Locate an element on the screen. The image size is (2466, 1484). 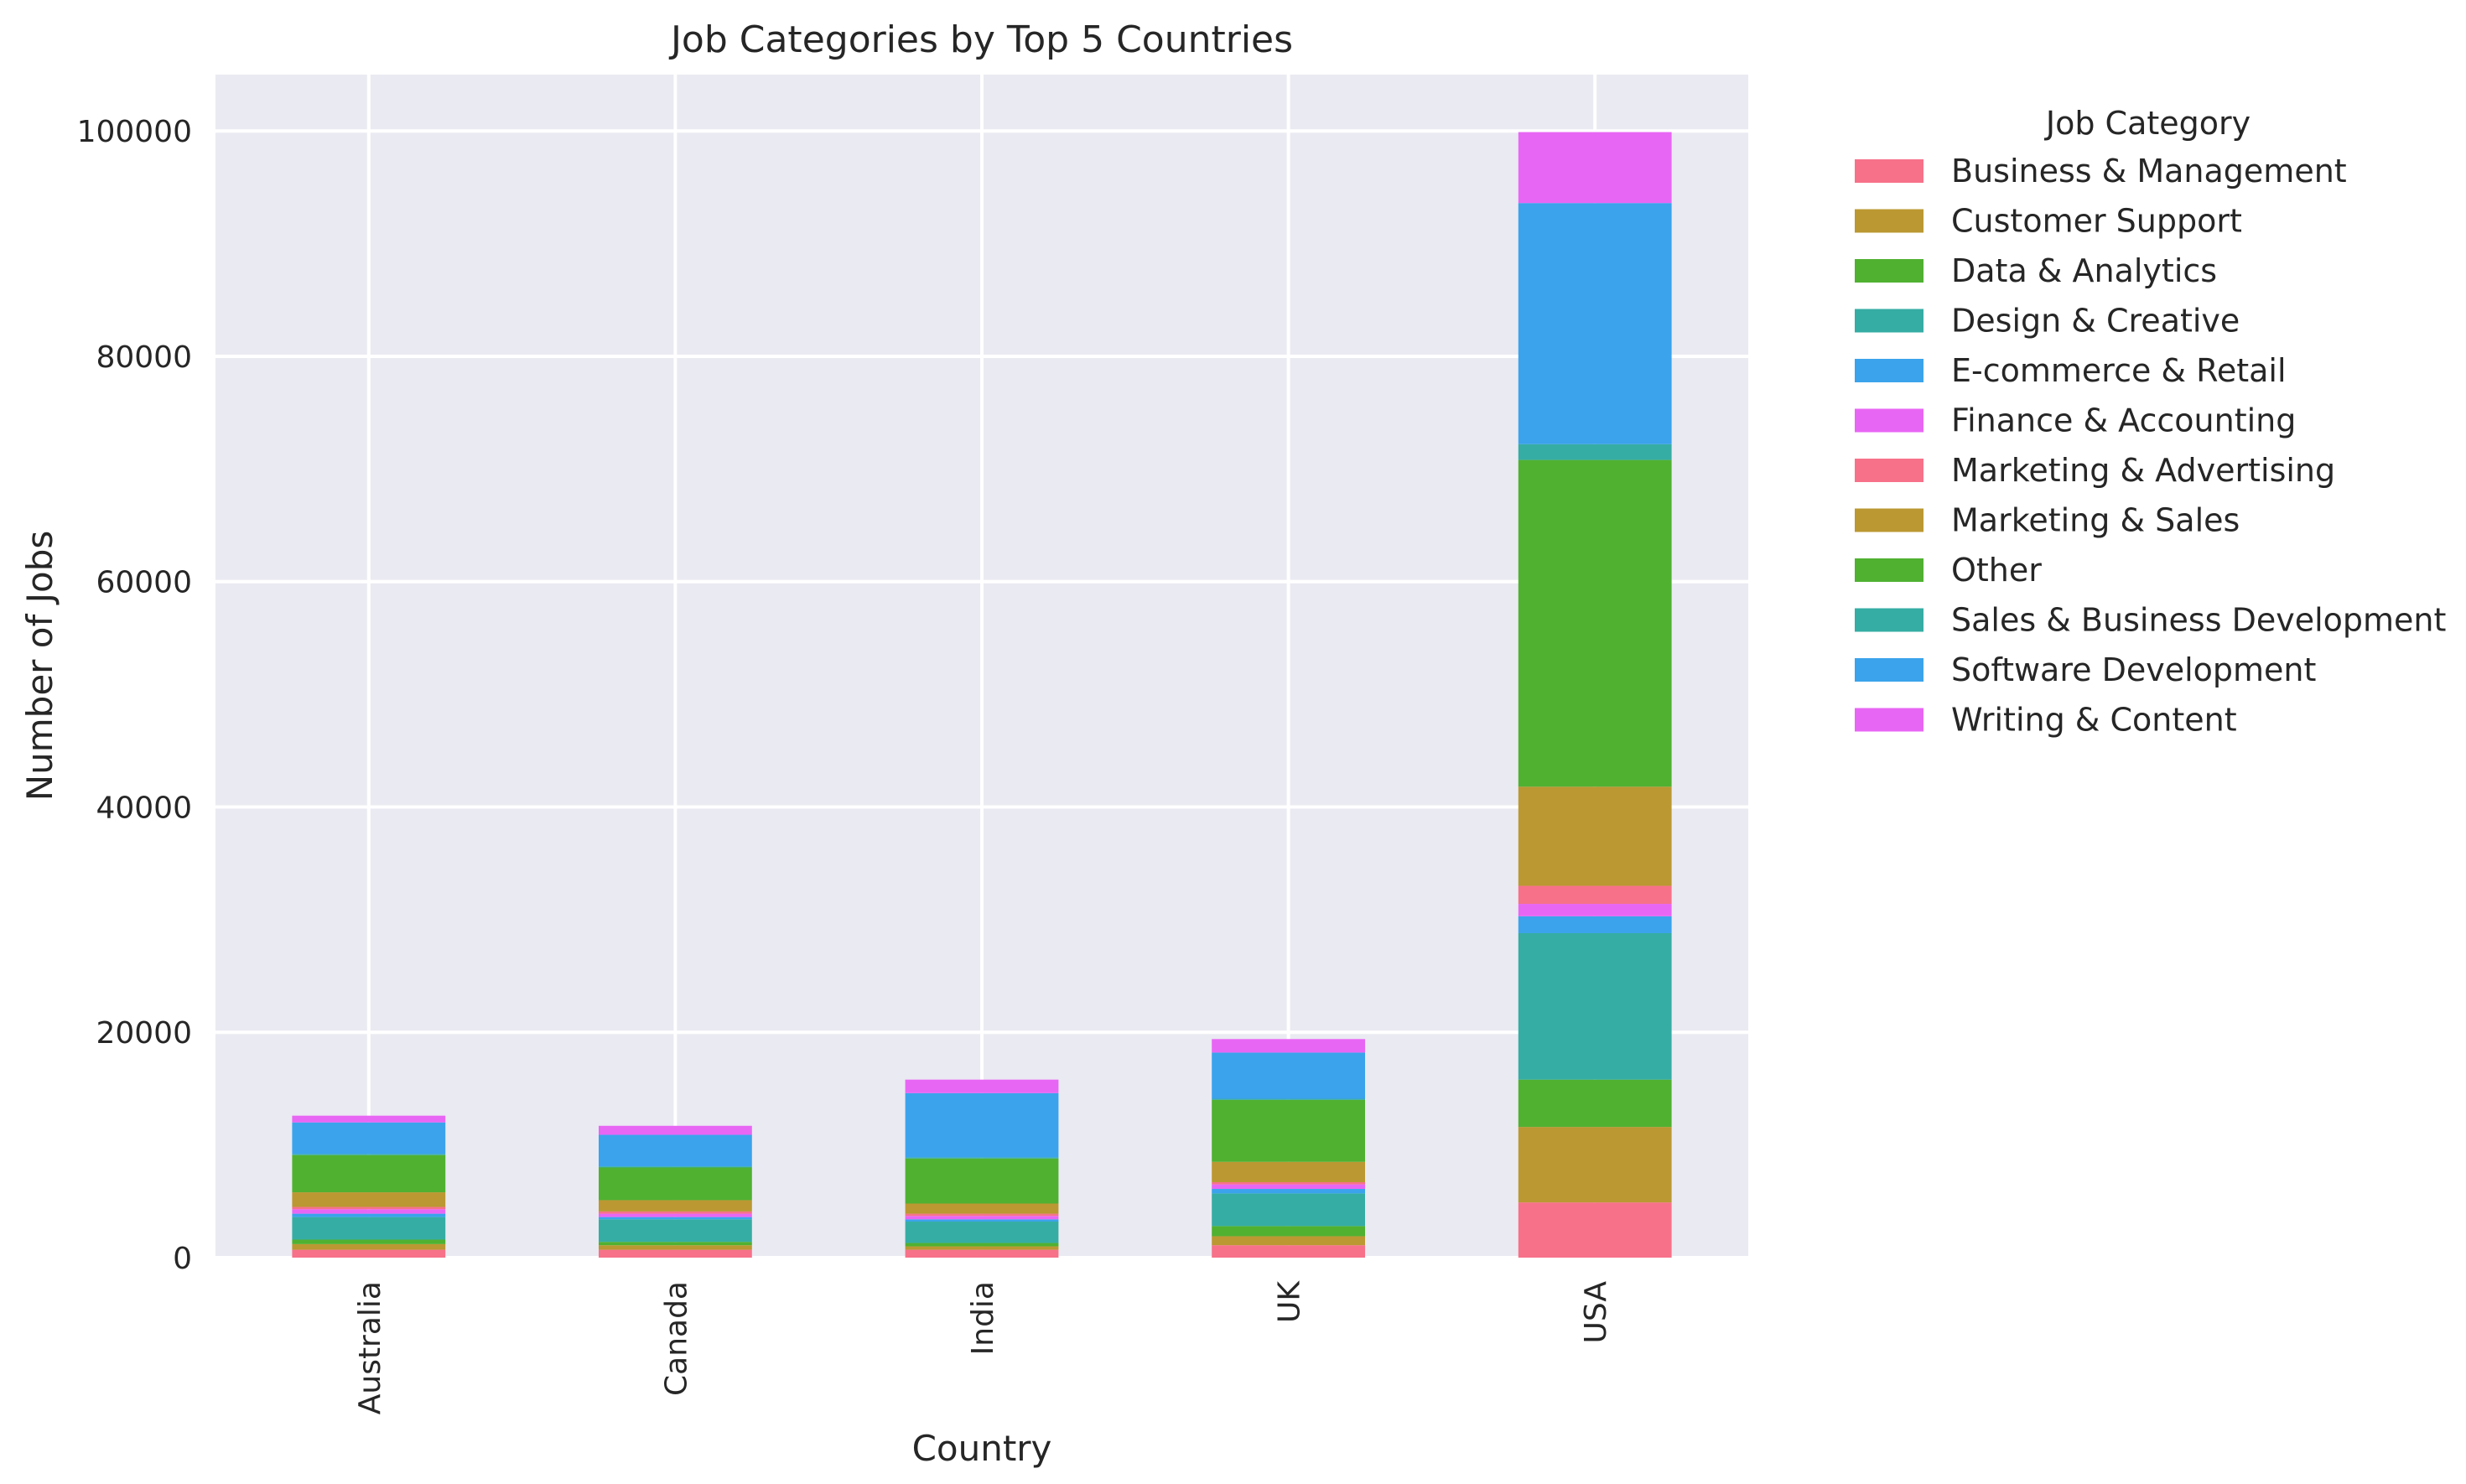
legend-entry: Finance & Accounting is located at coordinates (2123, 420).